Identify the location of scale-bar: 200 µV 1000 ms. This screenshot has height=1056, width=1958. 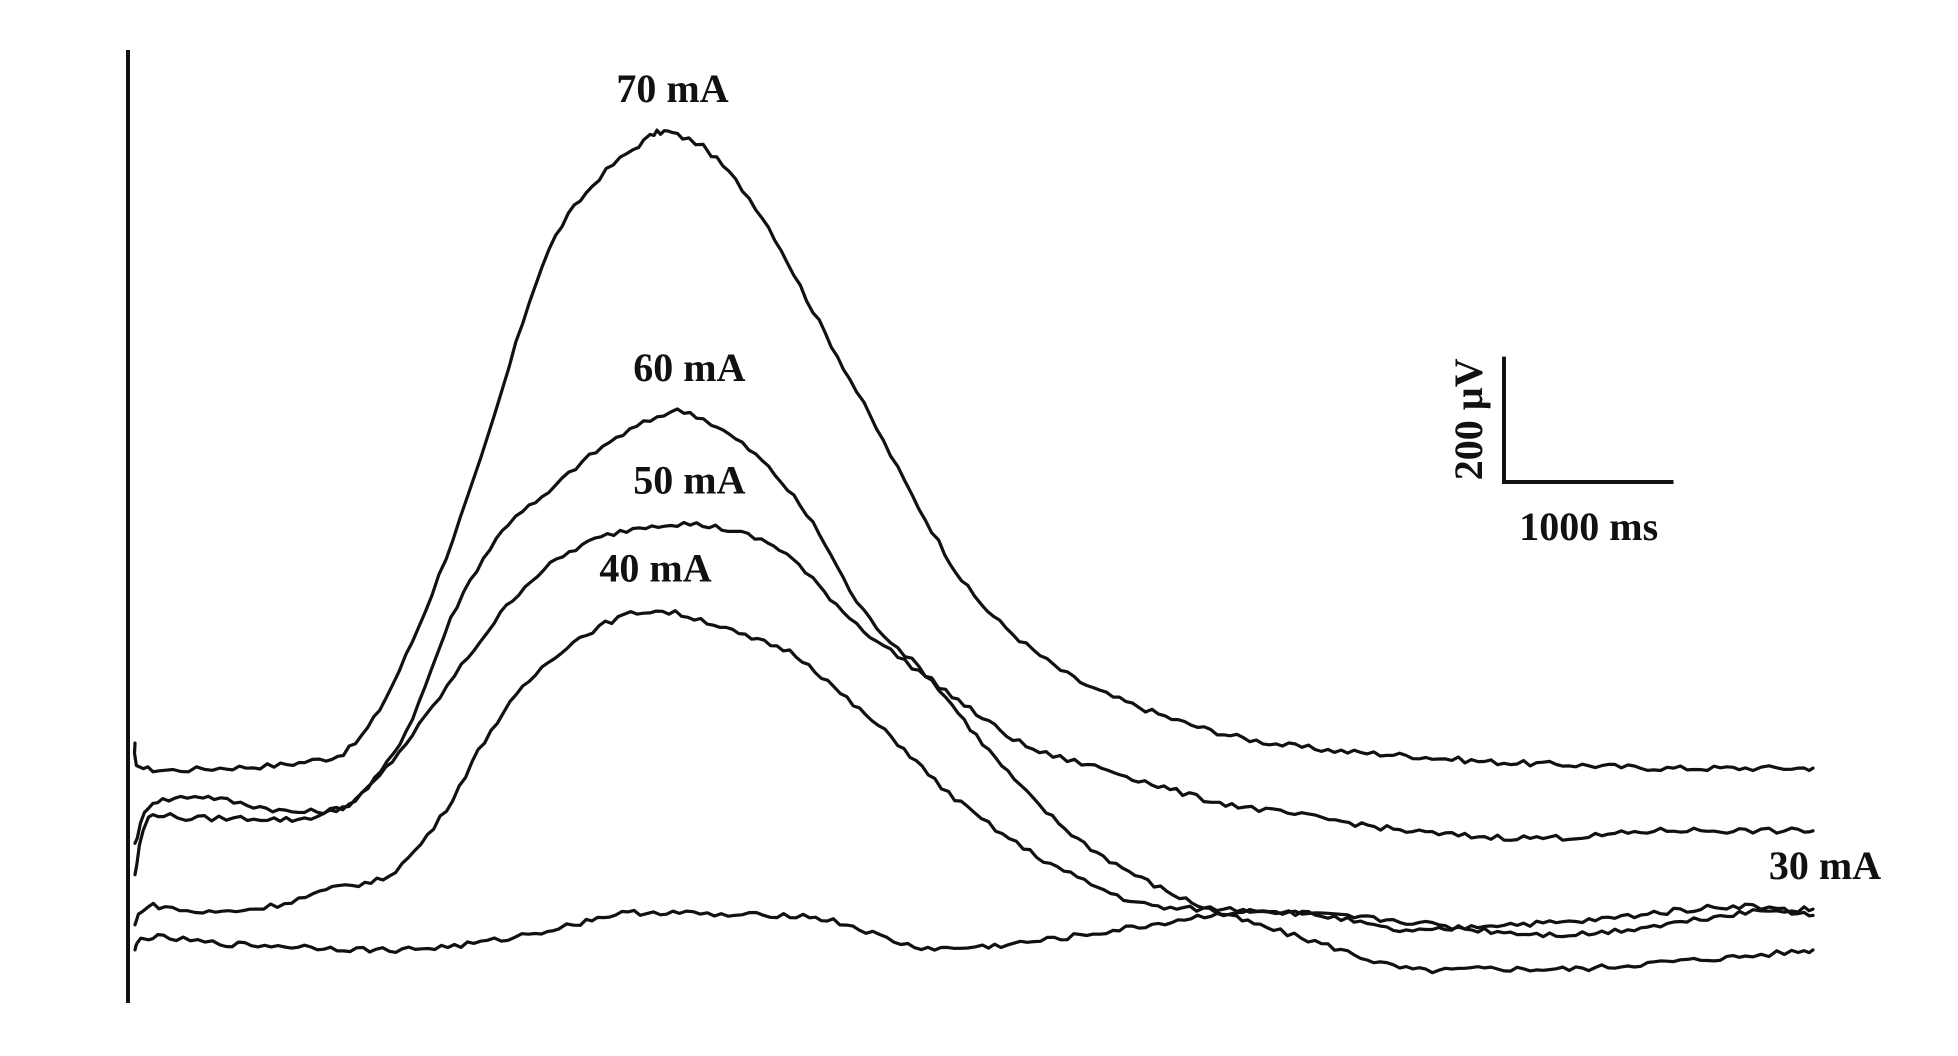
(1560, 452).